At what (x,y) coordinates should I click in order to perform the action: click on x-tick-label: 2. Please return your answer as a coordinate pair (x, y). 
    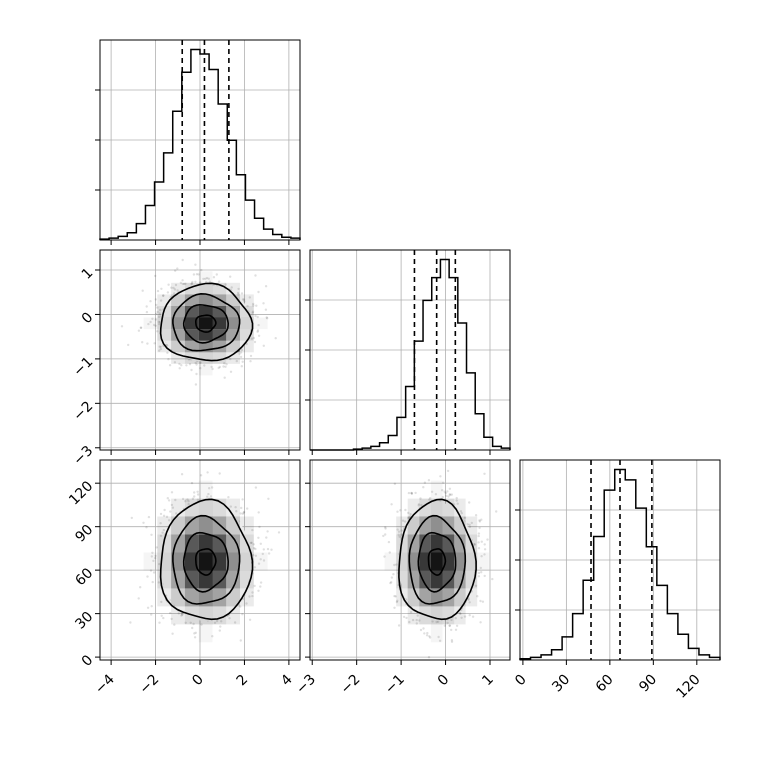
    Looking at the image, I should click on (243, 681).